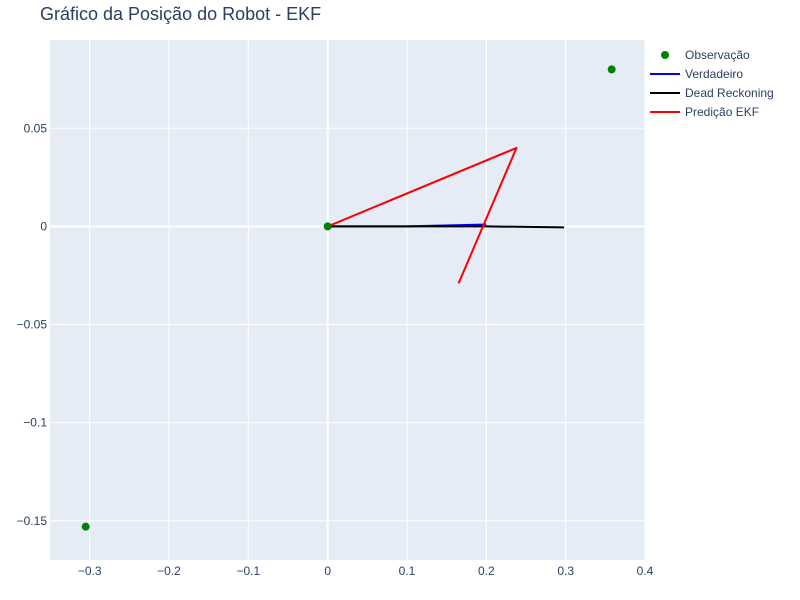 The width and height of the screenshot is (800, 600). I want to click on chart-title: Gráfico da Posição do Robot - EKF, so click(180, 14).